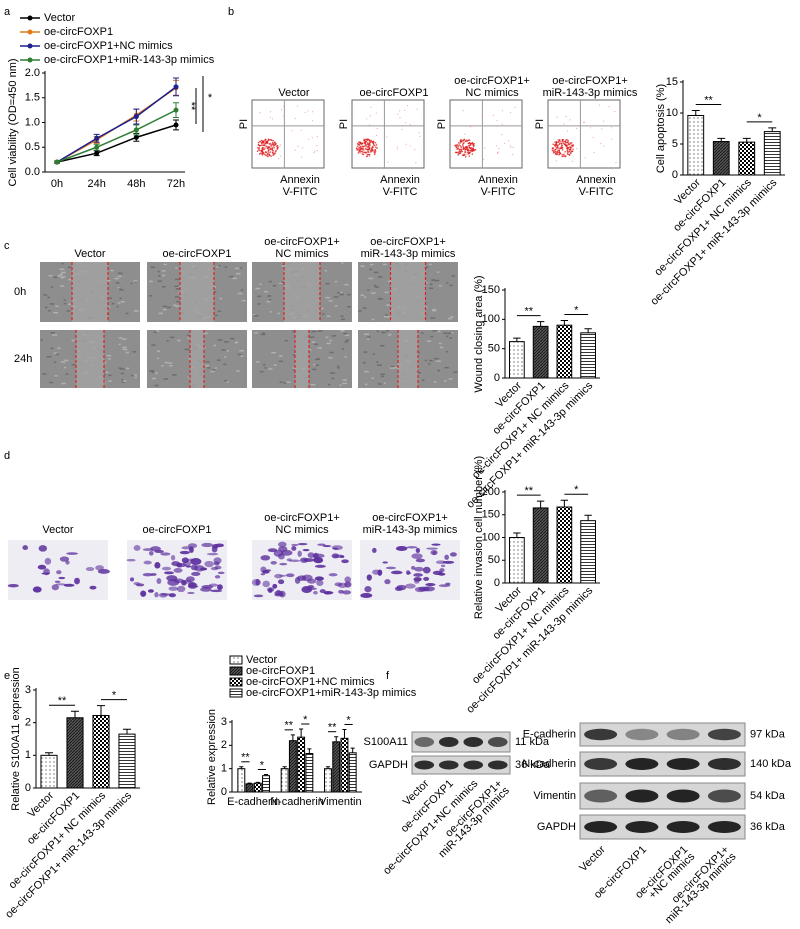 The image size is (800, 929). I want to click on lane-label: Vector, so click(592, 858).